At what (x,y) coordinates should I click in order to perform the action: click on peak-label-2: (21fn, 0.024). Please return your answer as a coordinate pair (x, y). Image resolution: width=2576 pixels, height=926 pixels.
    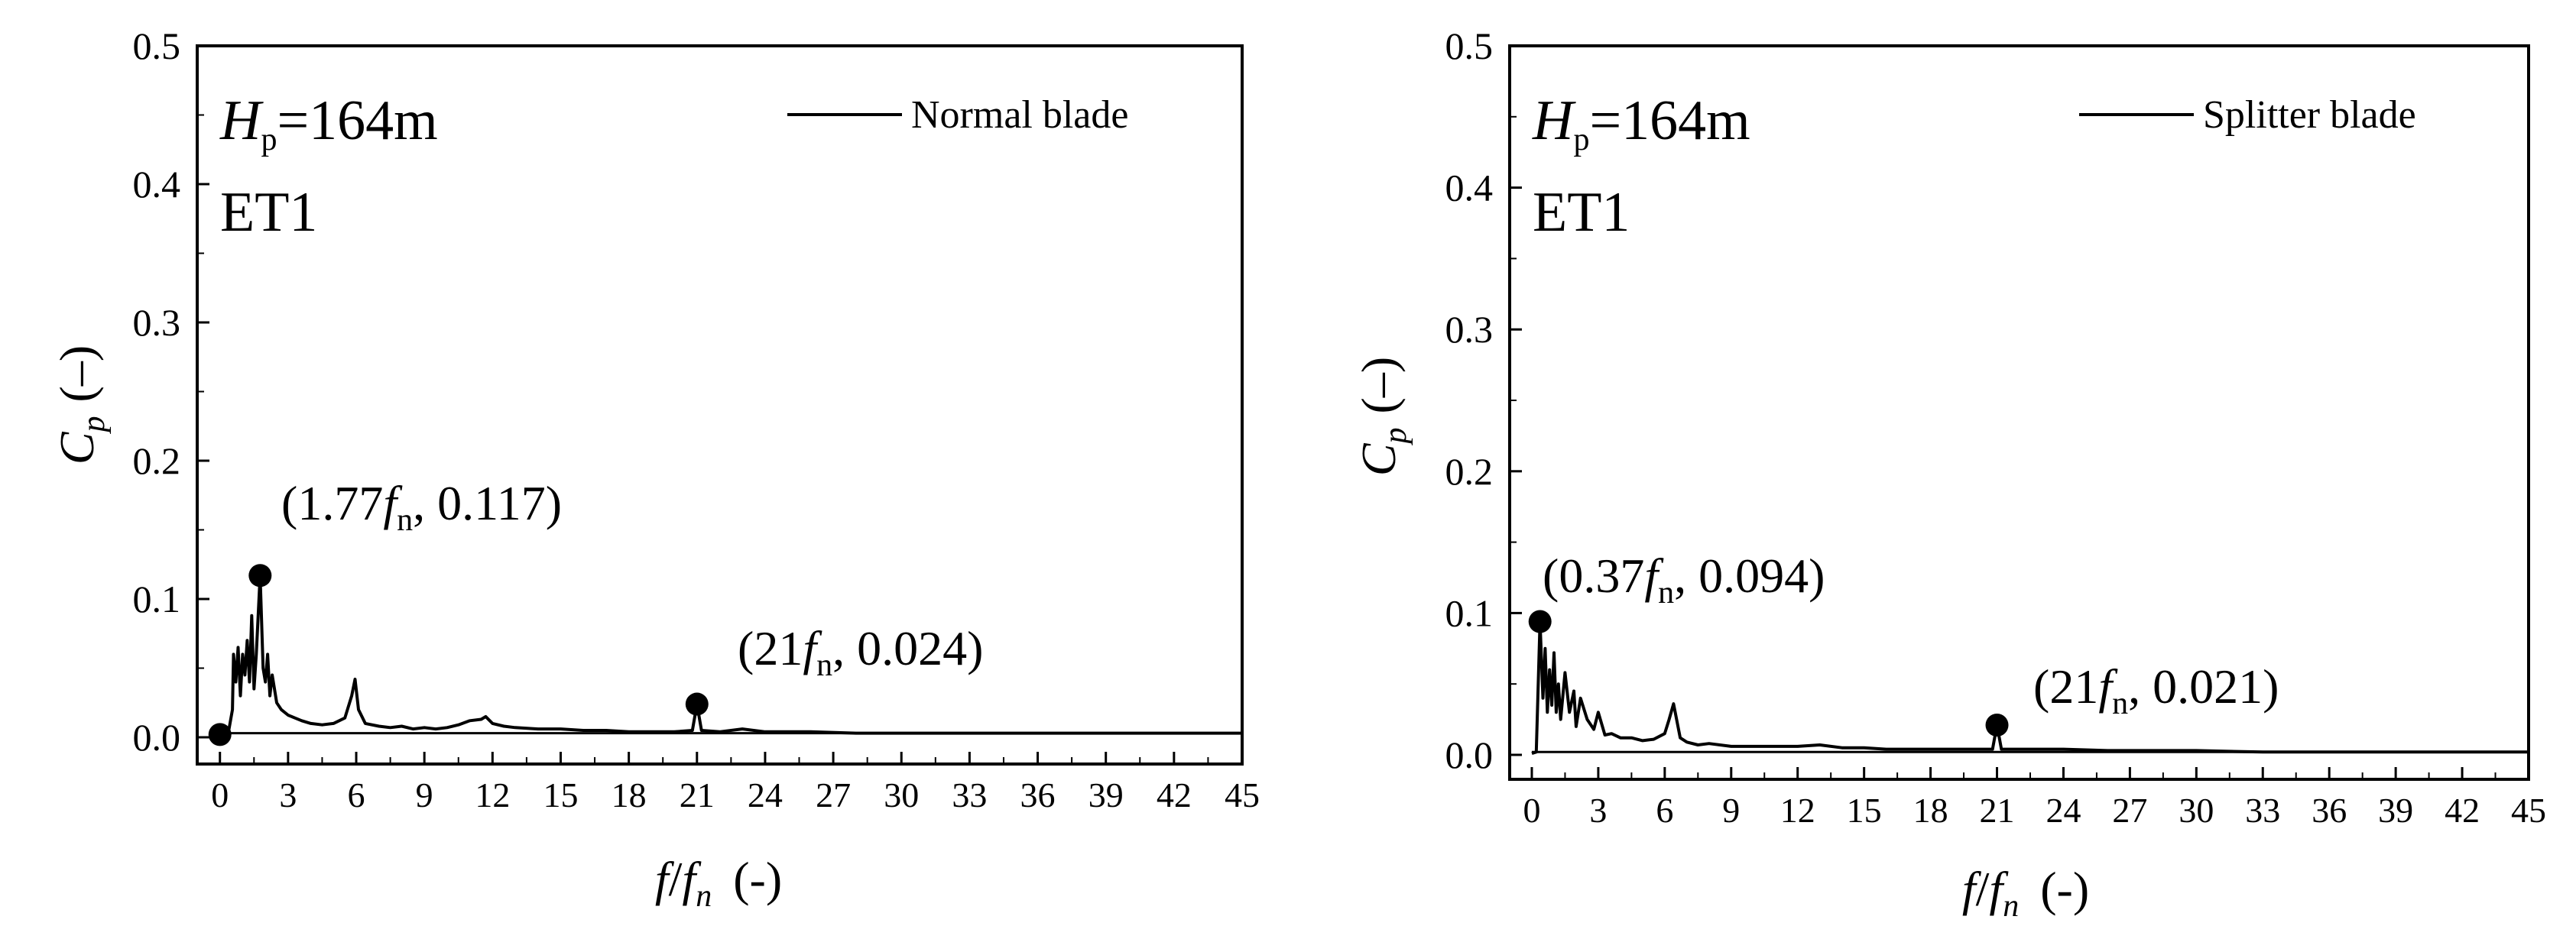
    Looking at the image, I should click on (860, 652).